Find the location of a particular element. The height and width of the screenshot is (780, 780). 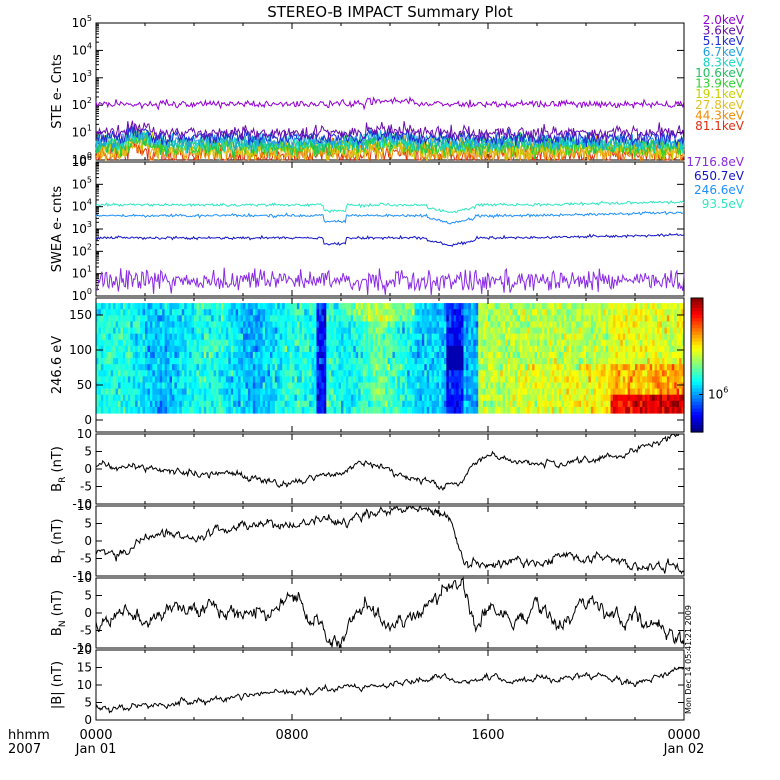

heatmap-ytick-label: 0 is located at coordinates (88, 420).